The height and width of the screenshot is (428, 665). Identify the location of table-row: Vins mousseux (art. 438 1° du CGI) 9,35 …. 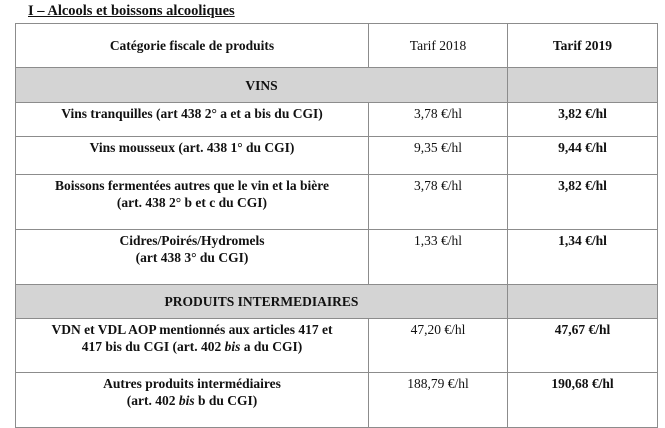
(336, 155).